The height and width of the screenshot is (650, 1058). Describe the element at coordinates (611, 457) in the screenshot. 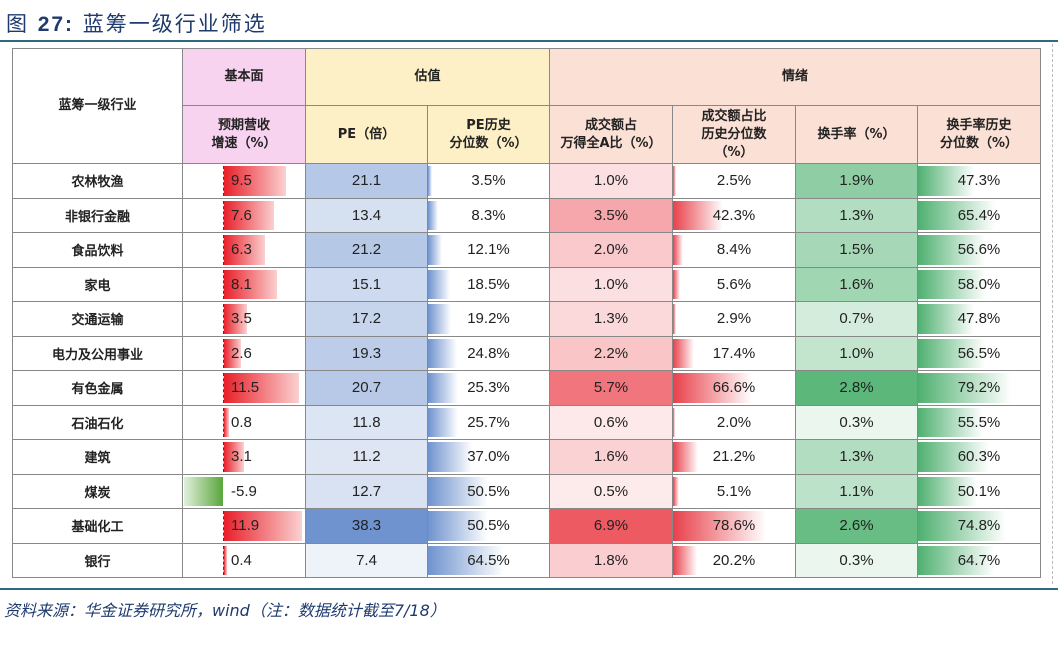

I see `data-cell: 1.6%` at that location.